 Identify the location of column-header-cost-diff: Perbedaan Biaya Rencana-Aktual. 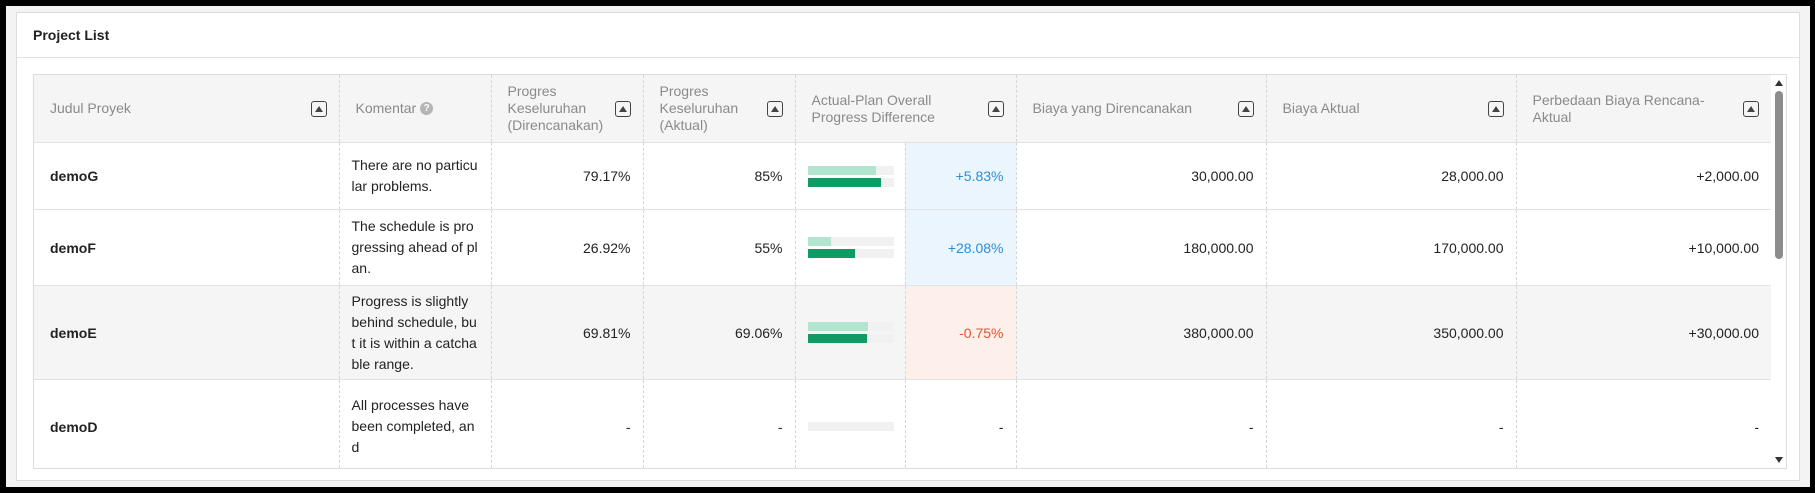
(1643, 109).